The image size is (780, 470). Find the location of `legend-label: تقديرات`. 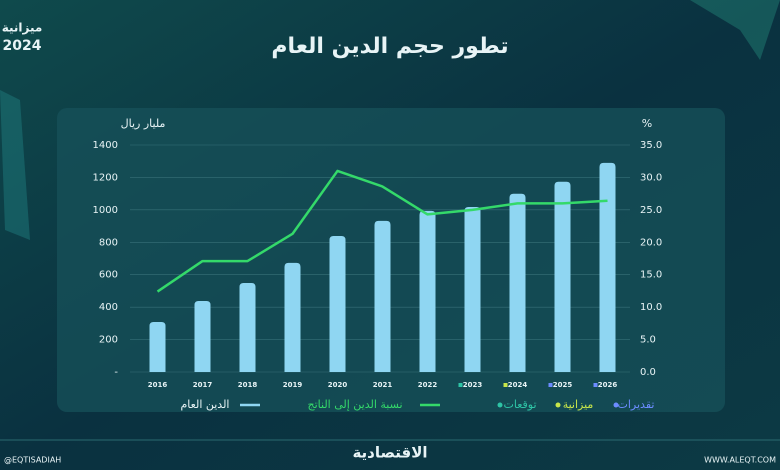

legend-label: تقديرات is located at coordinates (636, 404).